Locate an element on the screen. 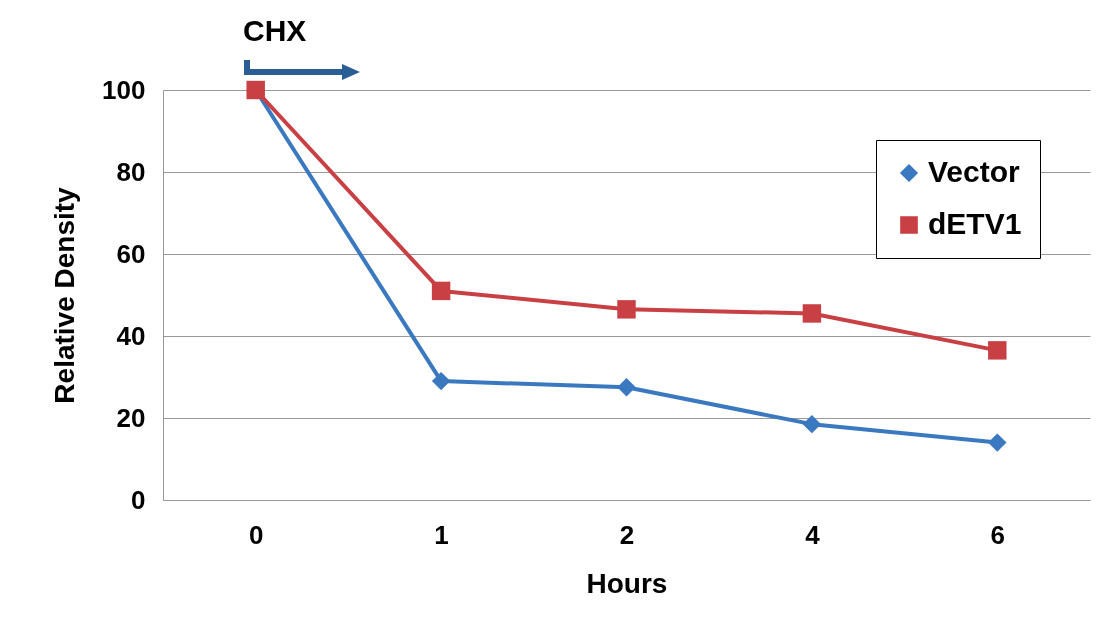 The image size is (1111, 625). x-tick-label: 2 is located at coordinates (627, 534).